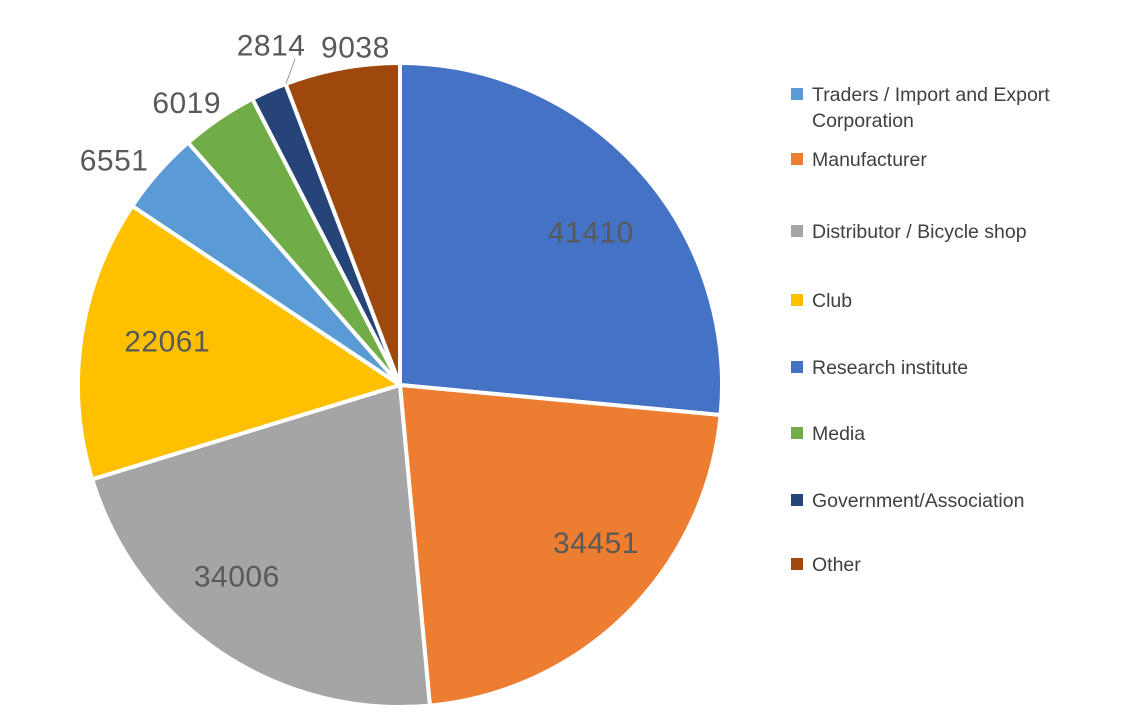  Describe the element at coordinates (797, 433) in the screenshot. I see `legend-swatch-media` at that location.